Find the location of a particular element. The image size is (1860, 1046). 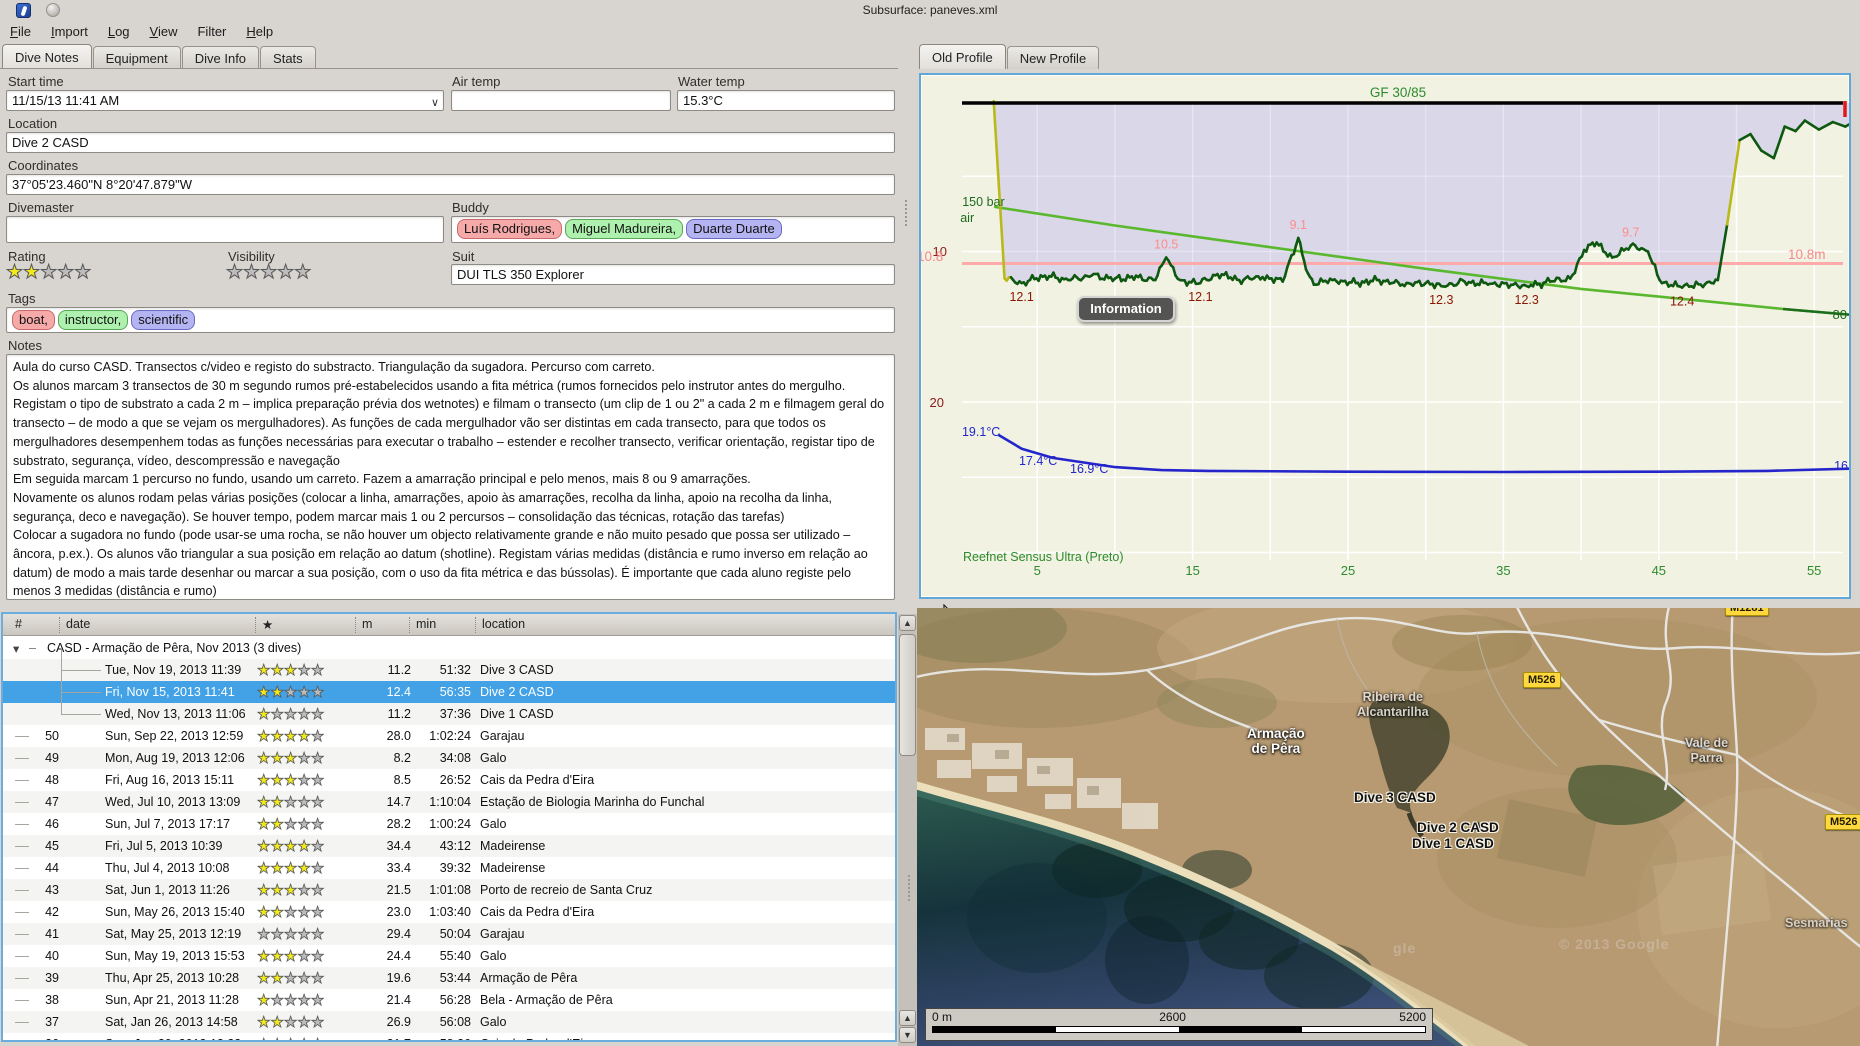

dive-number: 49 is located at coordinates (52, 758).